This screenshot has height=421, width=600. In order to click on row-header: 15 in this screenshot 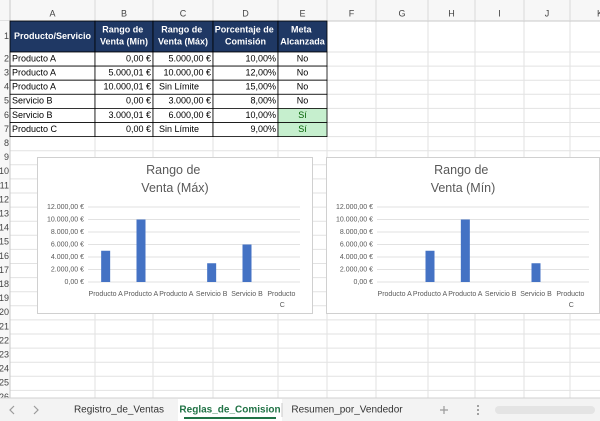, I will do `click(4, 242)`.